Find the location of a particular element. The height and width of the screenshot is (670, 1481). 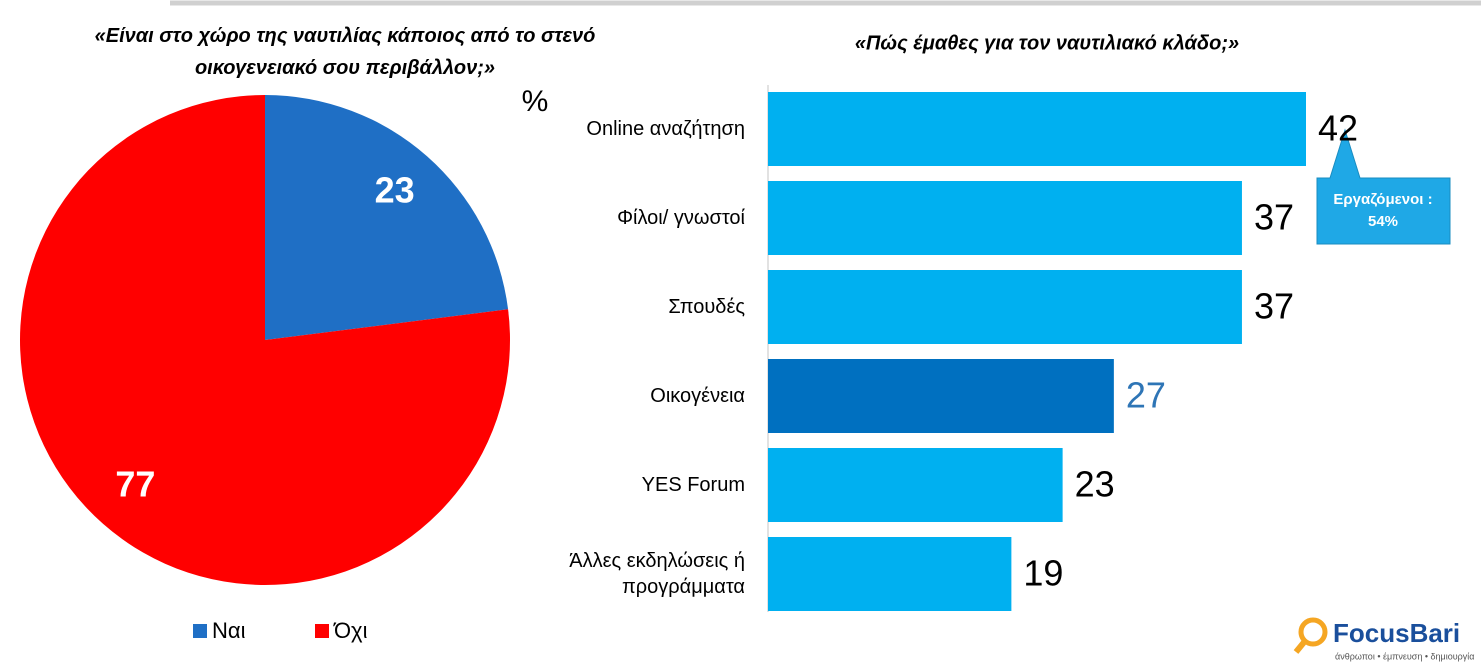

slice-label: 23 is located at coordinates (395, 189).